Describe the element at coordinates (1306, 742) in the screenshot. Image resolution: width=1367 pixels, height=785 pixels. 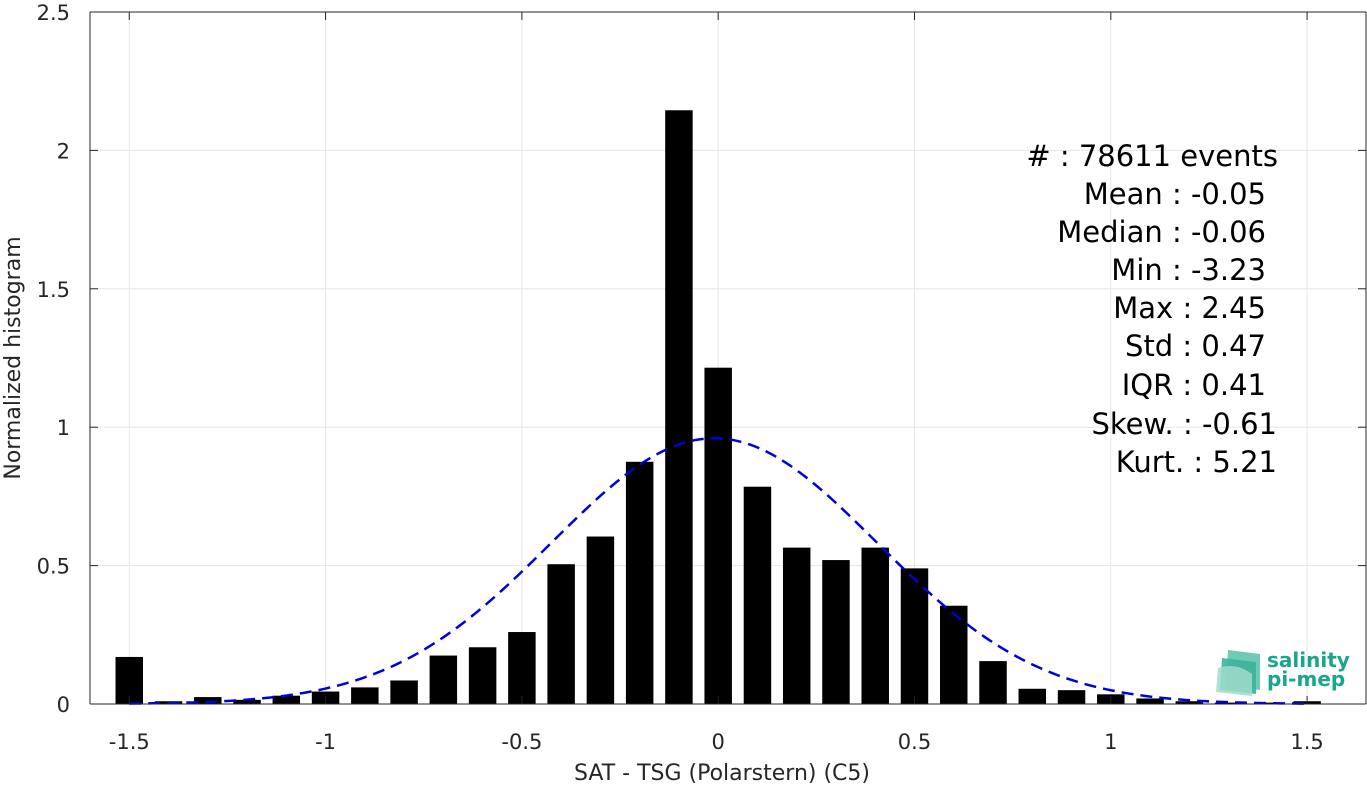
I see `x-tick-label: 1.5` at that location.